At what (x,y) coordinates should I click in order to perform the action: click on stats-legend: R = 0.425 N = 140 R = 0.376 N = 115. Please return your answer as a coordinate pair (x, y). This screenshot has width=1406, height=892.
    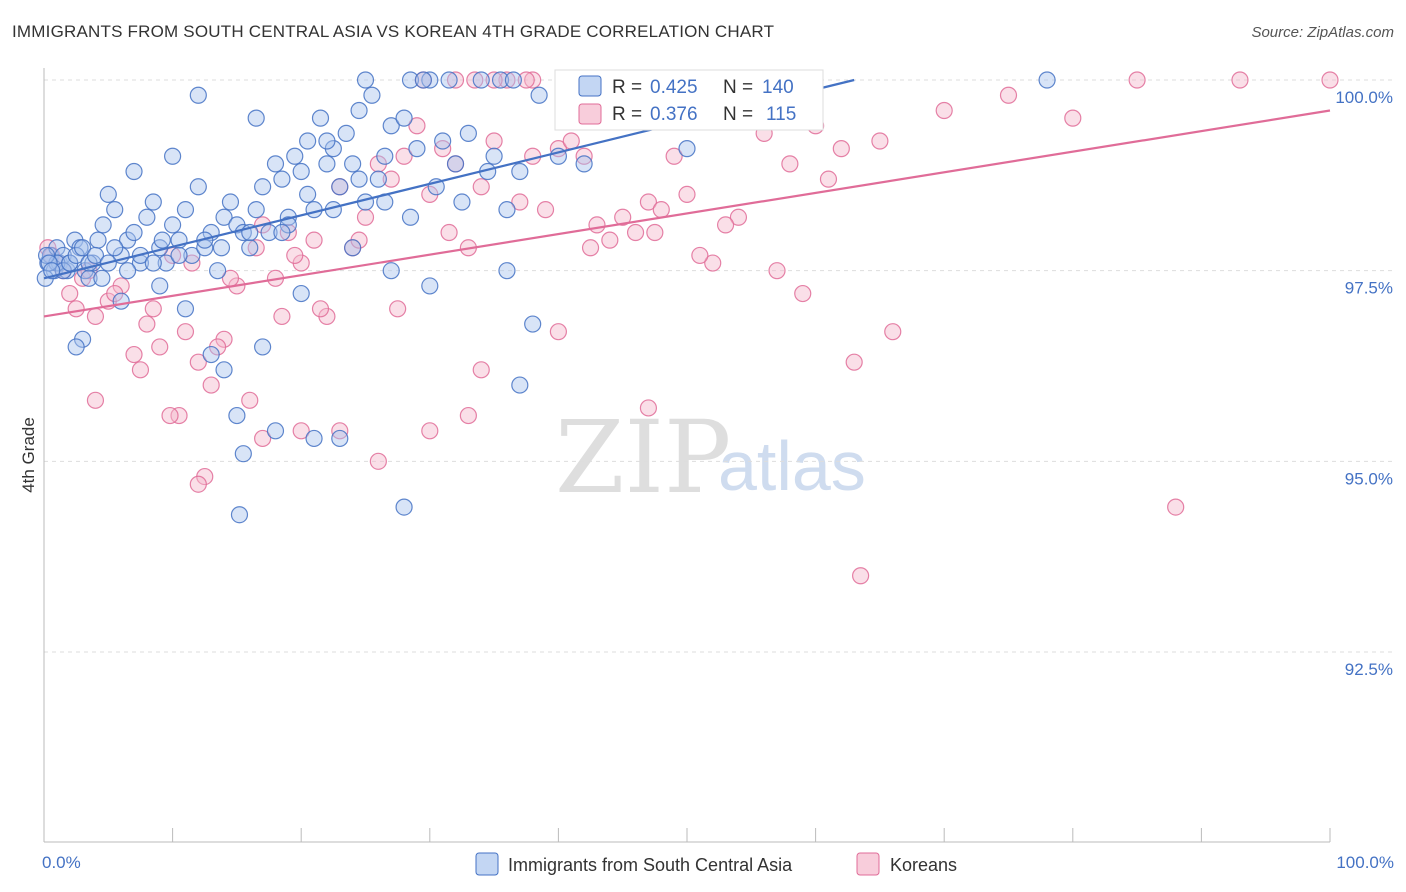
    Looking at the image, I should click on (689, 100).